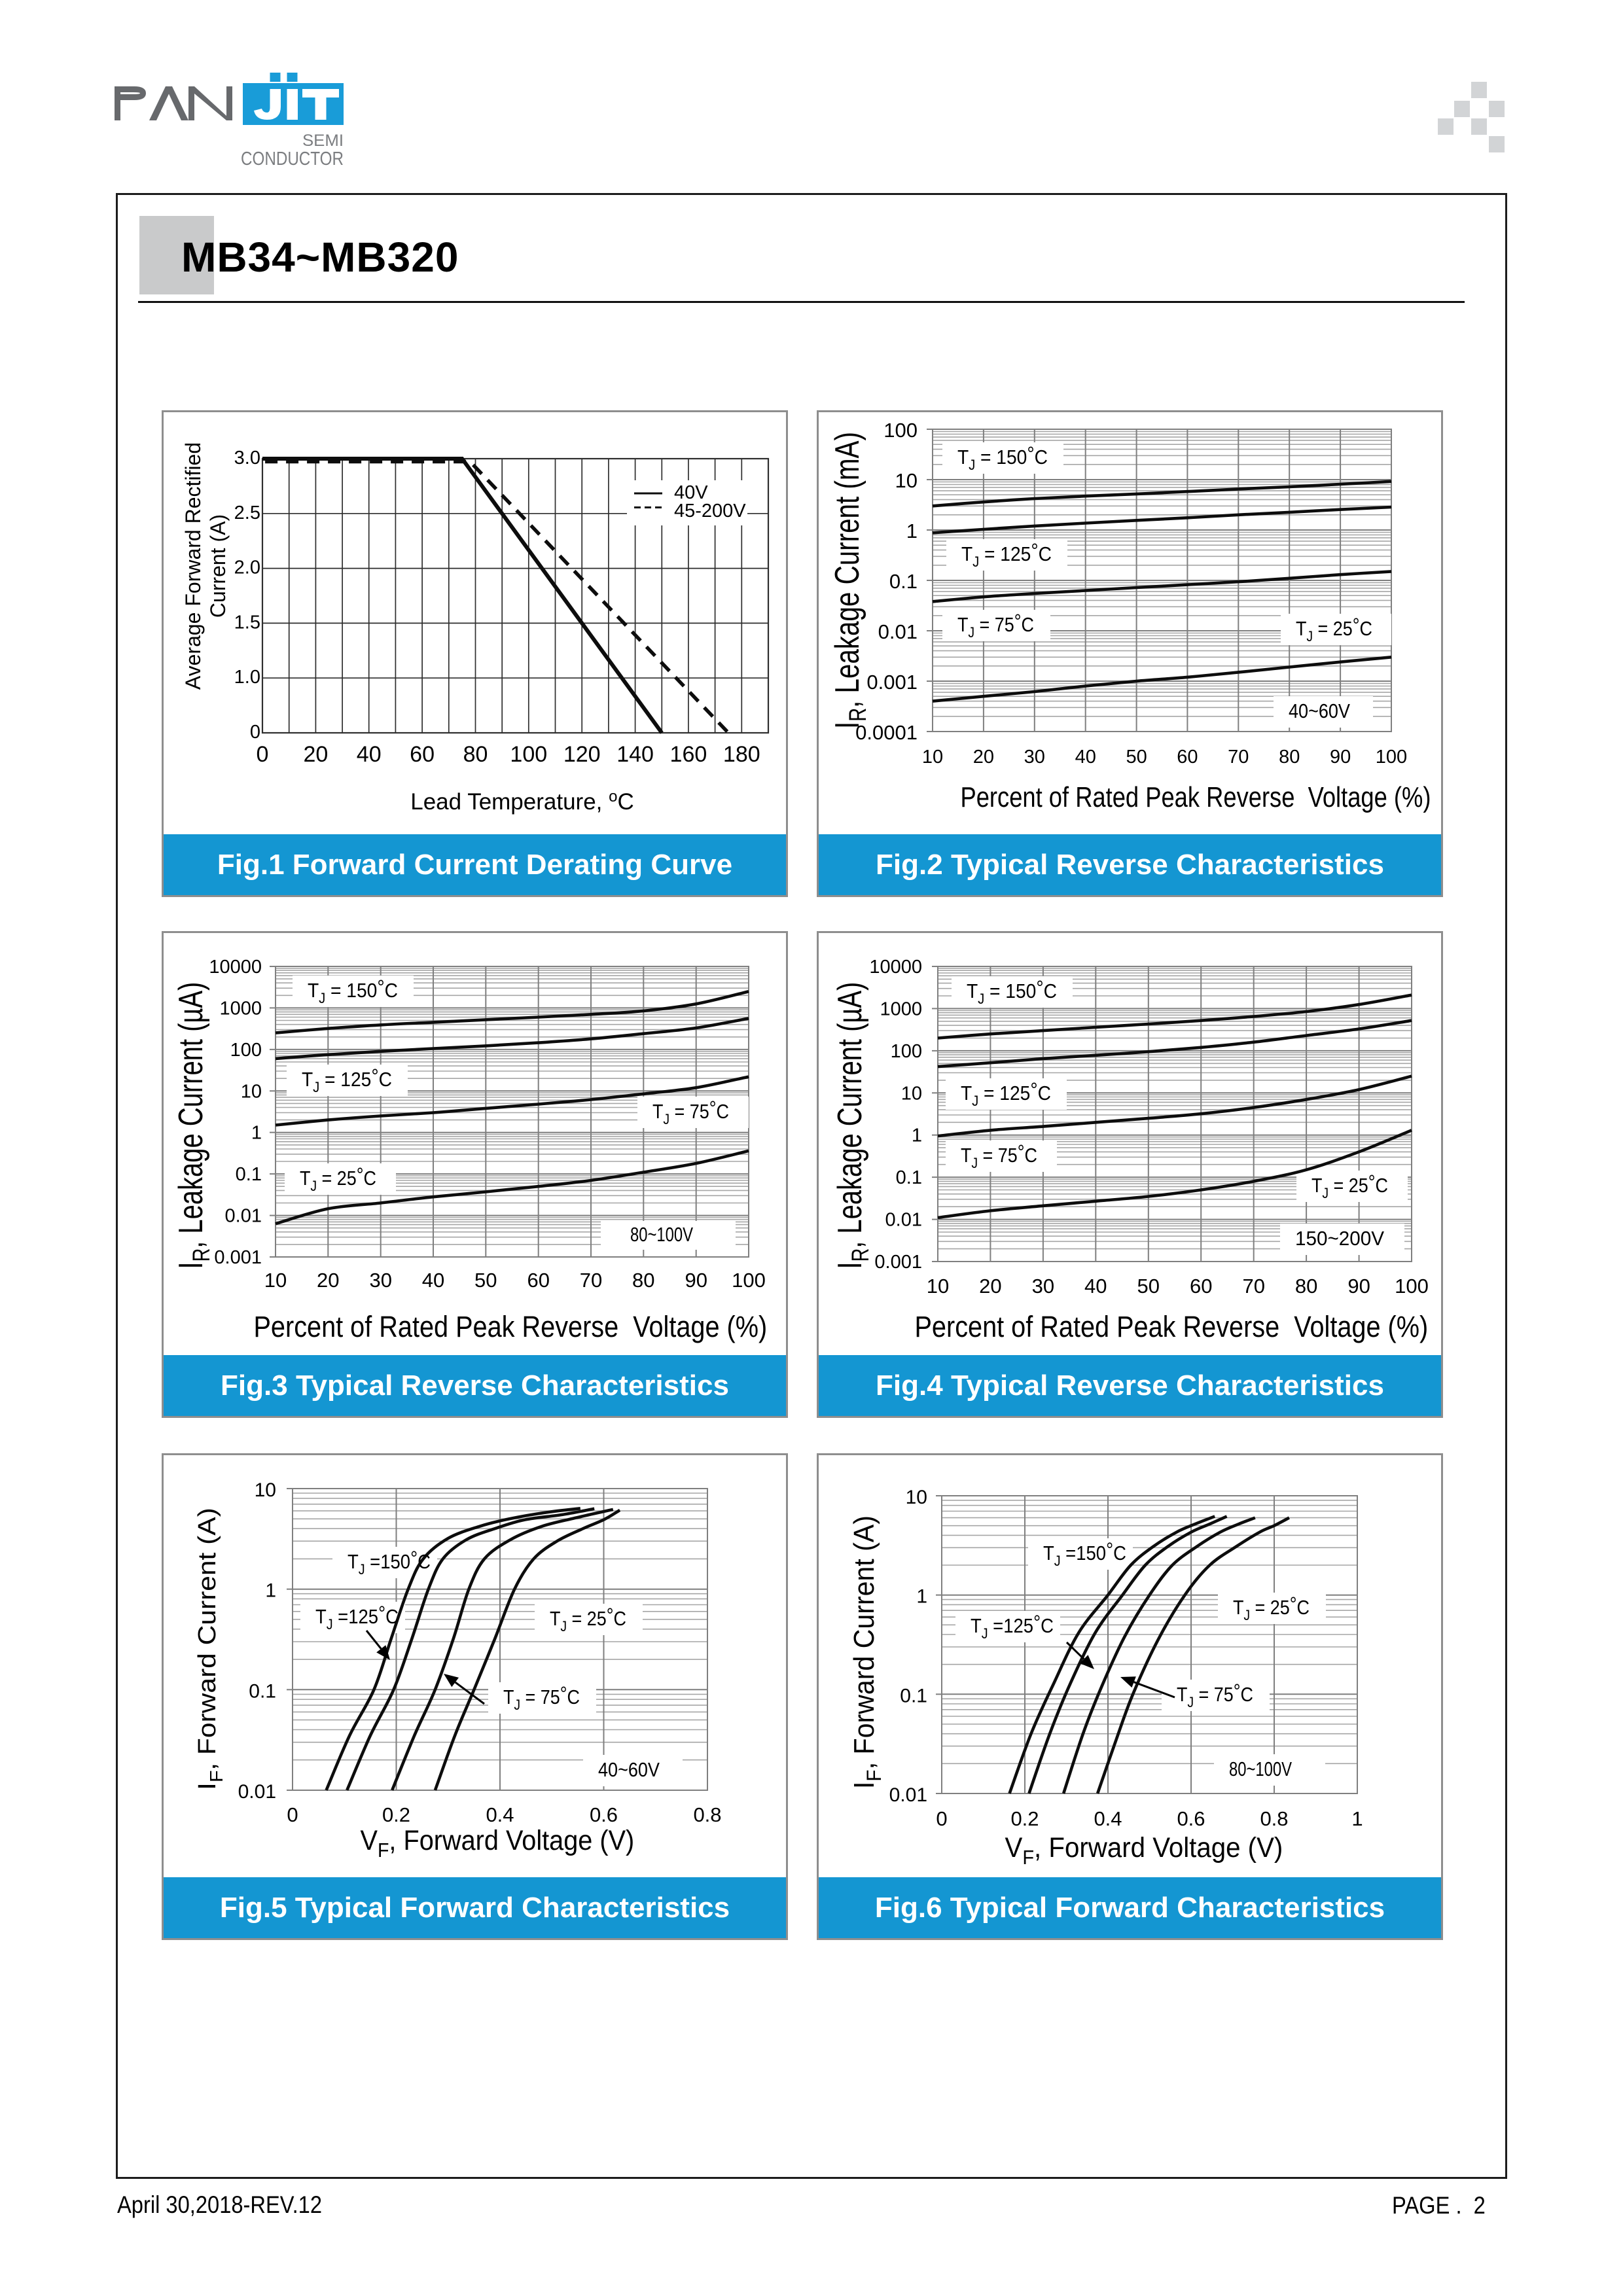  I want to click on svg-text: 40, so click(1095, 1286).